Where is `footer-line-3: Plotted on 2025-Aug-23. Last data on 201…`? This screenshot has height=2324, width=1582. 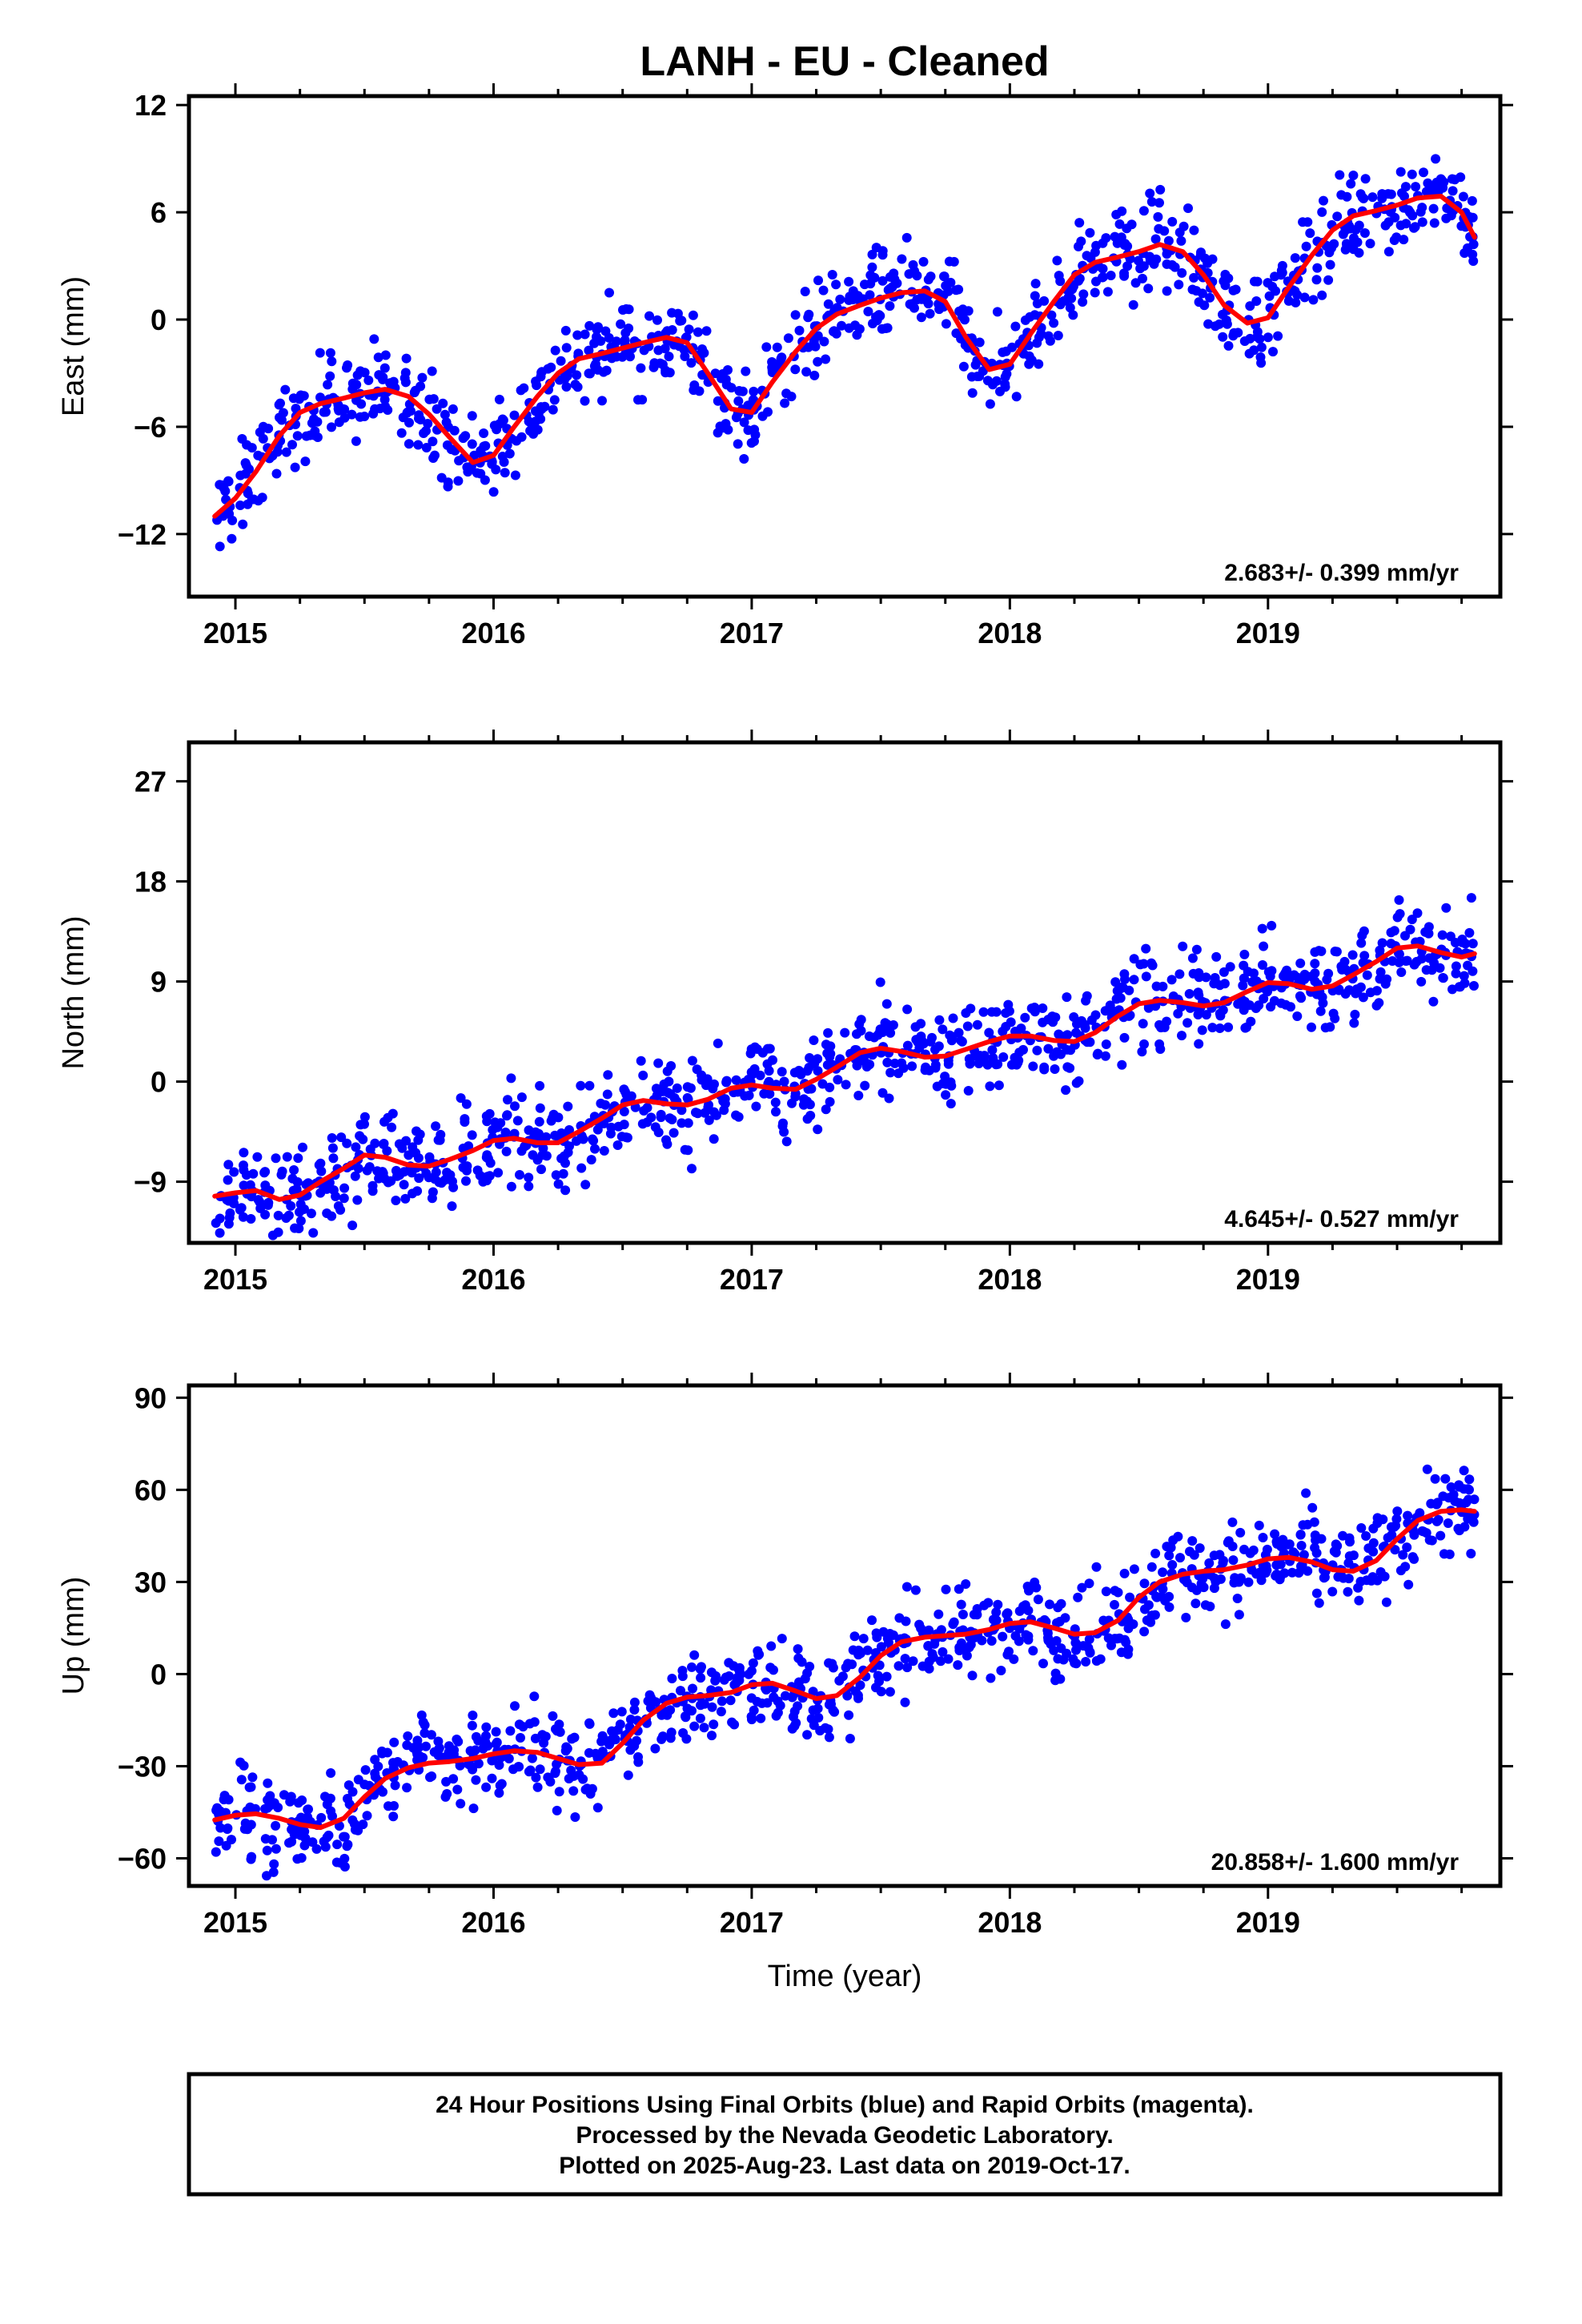
footer-line-3: Plotted on 2025-Aug-23. Last data on 201… is located at coordinates (845, 2166).